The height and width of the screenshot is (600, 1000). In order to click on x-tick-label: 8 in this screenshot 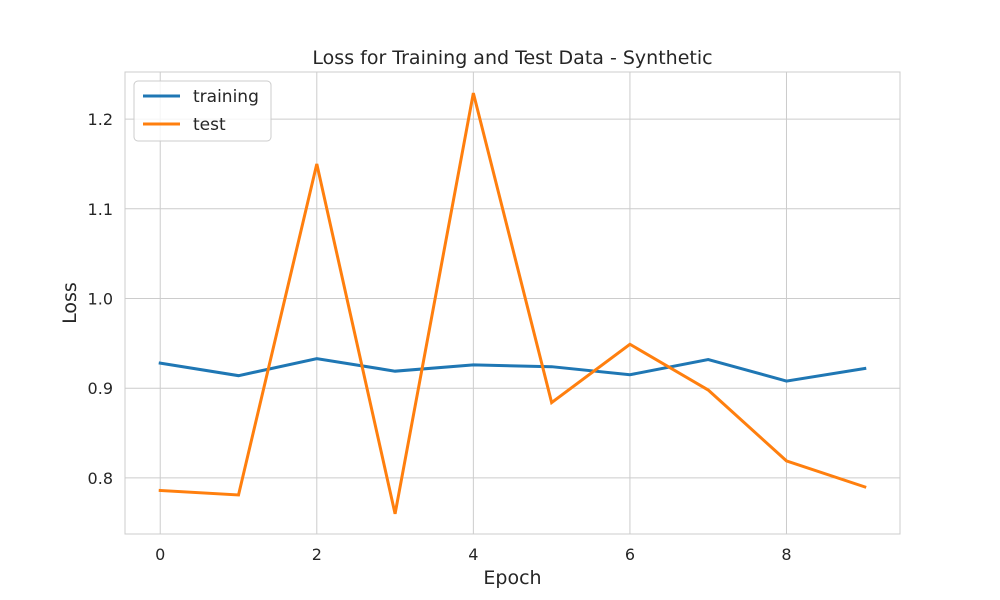, I will do `click(786, 554)`.